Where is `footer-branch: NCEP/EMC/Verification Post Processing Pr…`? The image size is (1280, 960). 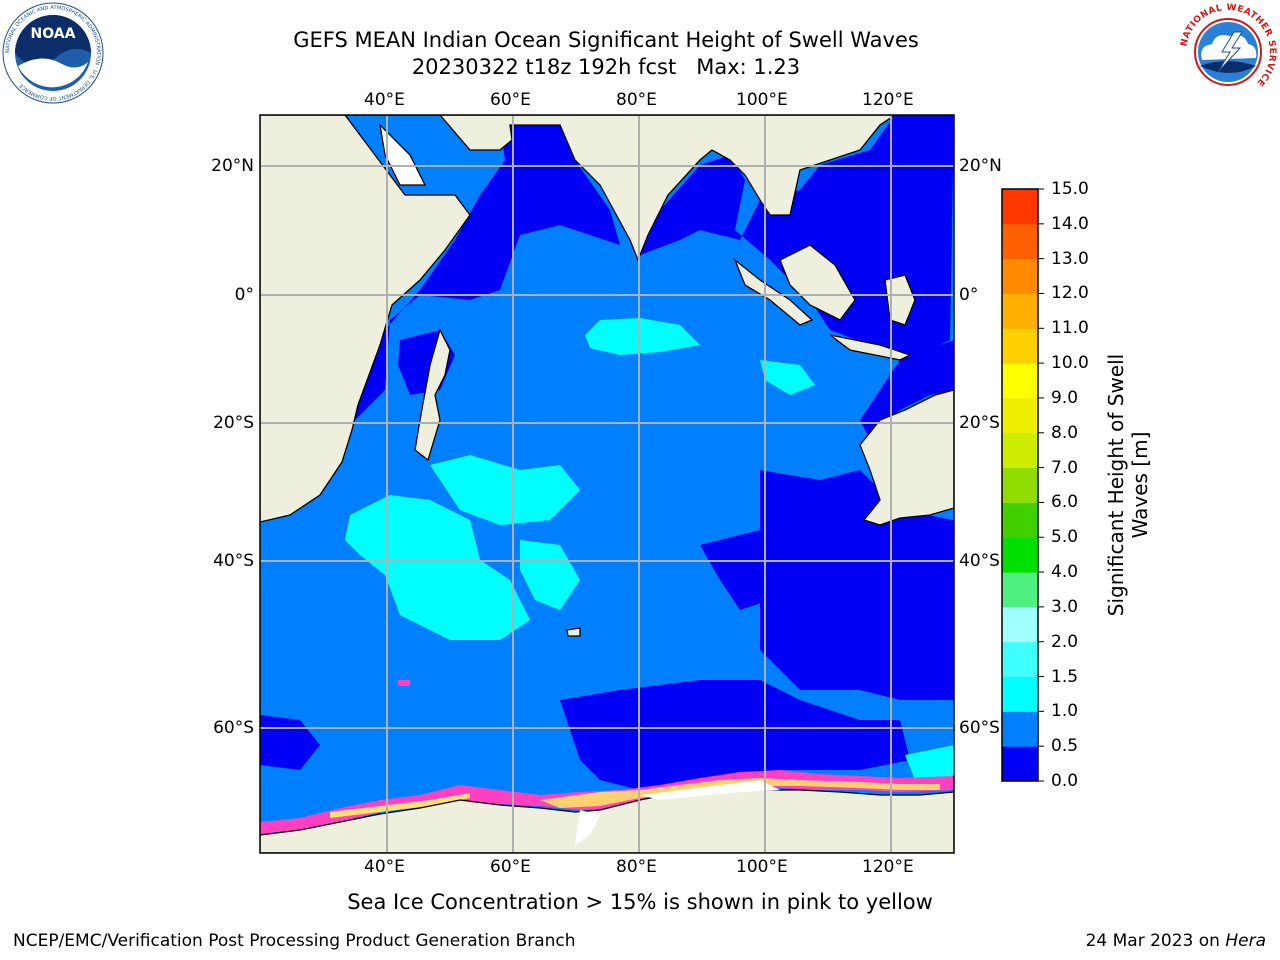
footer-branch: NCEP/EMC/Verification Post Processing Pr… is located at coordinates (294, 941).